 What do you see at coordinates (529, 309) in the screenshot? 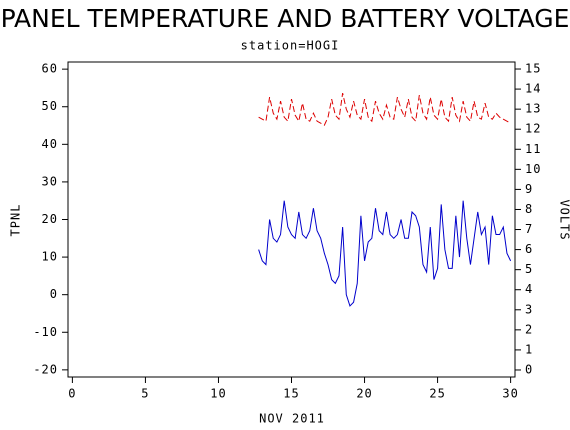
I see `y2-tick-label: 3` at bounding box center [529, 309].